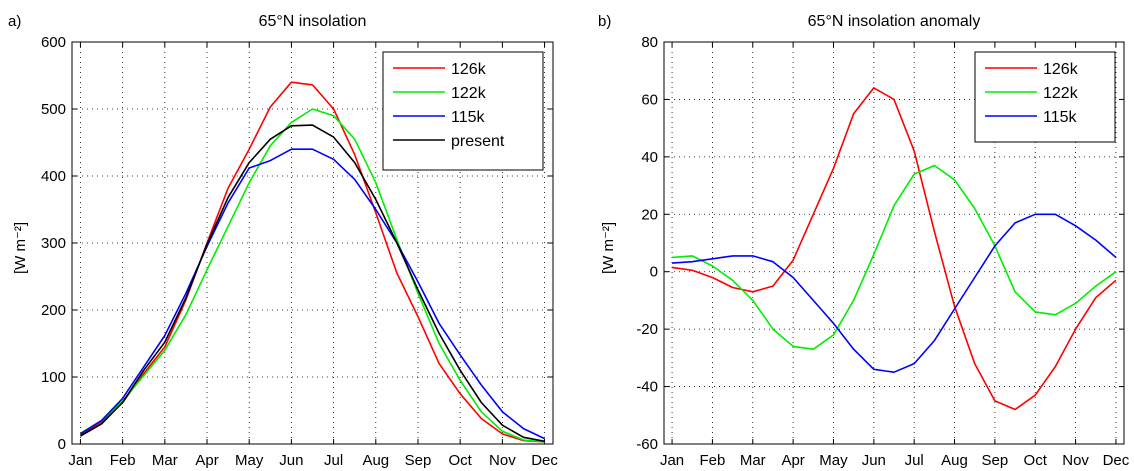  What do you see at coordinates (649, 157) in the screenshot?
I see `y-tick-label: 40` at bounding box center [649, 157].